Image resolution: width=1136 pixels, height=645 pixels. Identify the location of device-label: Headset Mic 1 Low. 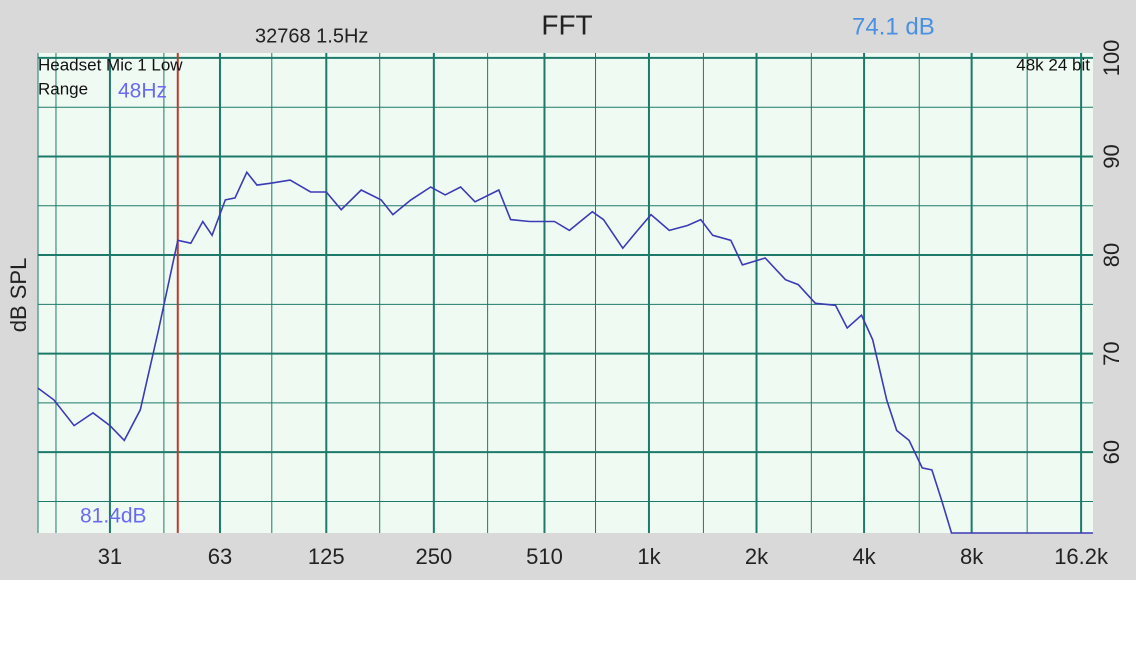
(110, 64).